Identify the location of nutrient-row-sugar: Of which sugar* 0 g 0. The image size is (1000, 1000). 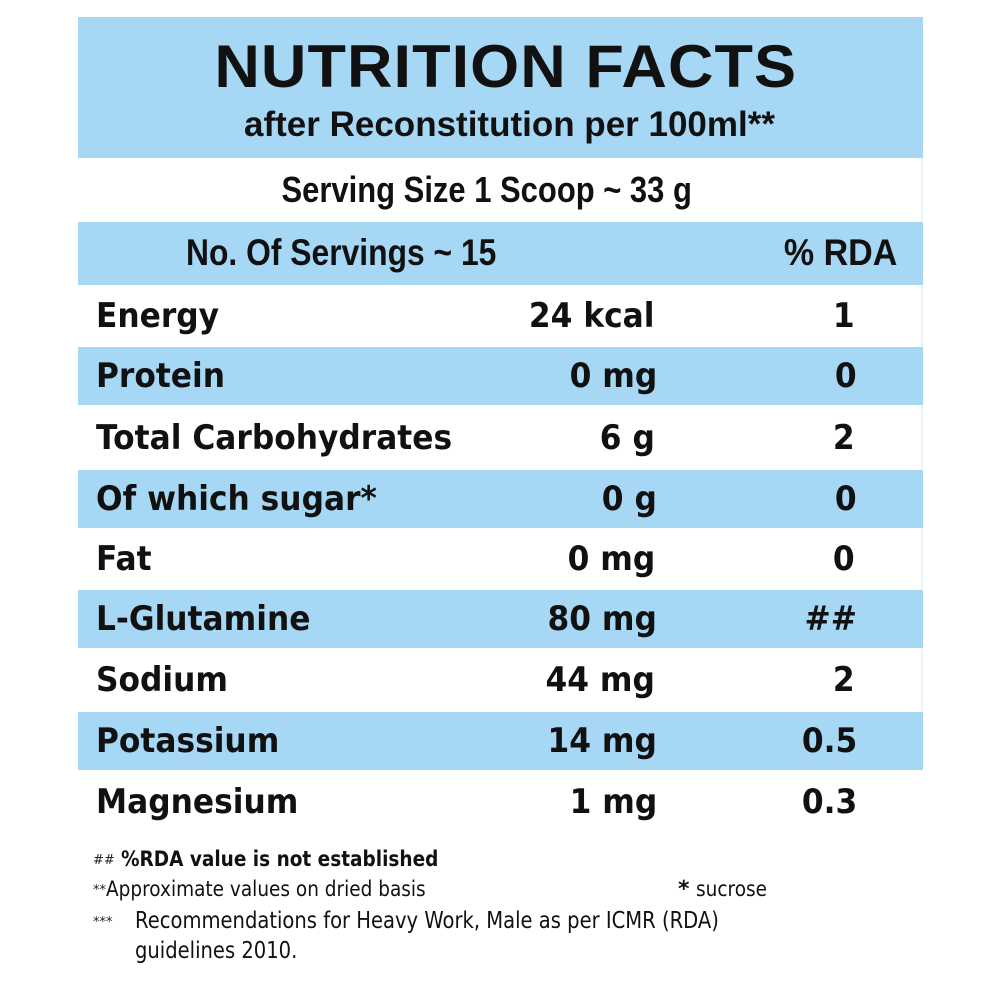
(500, 499).